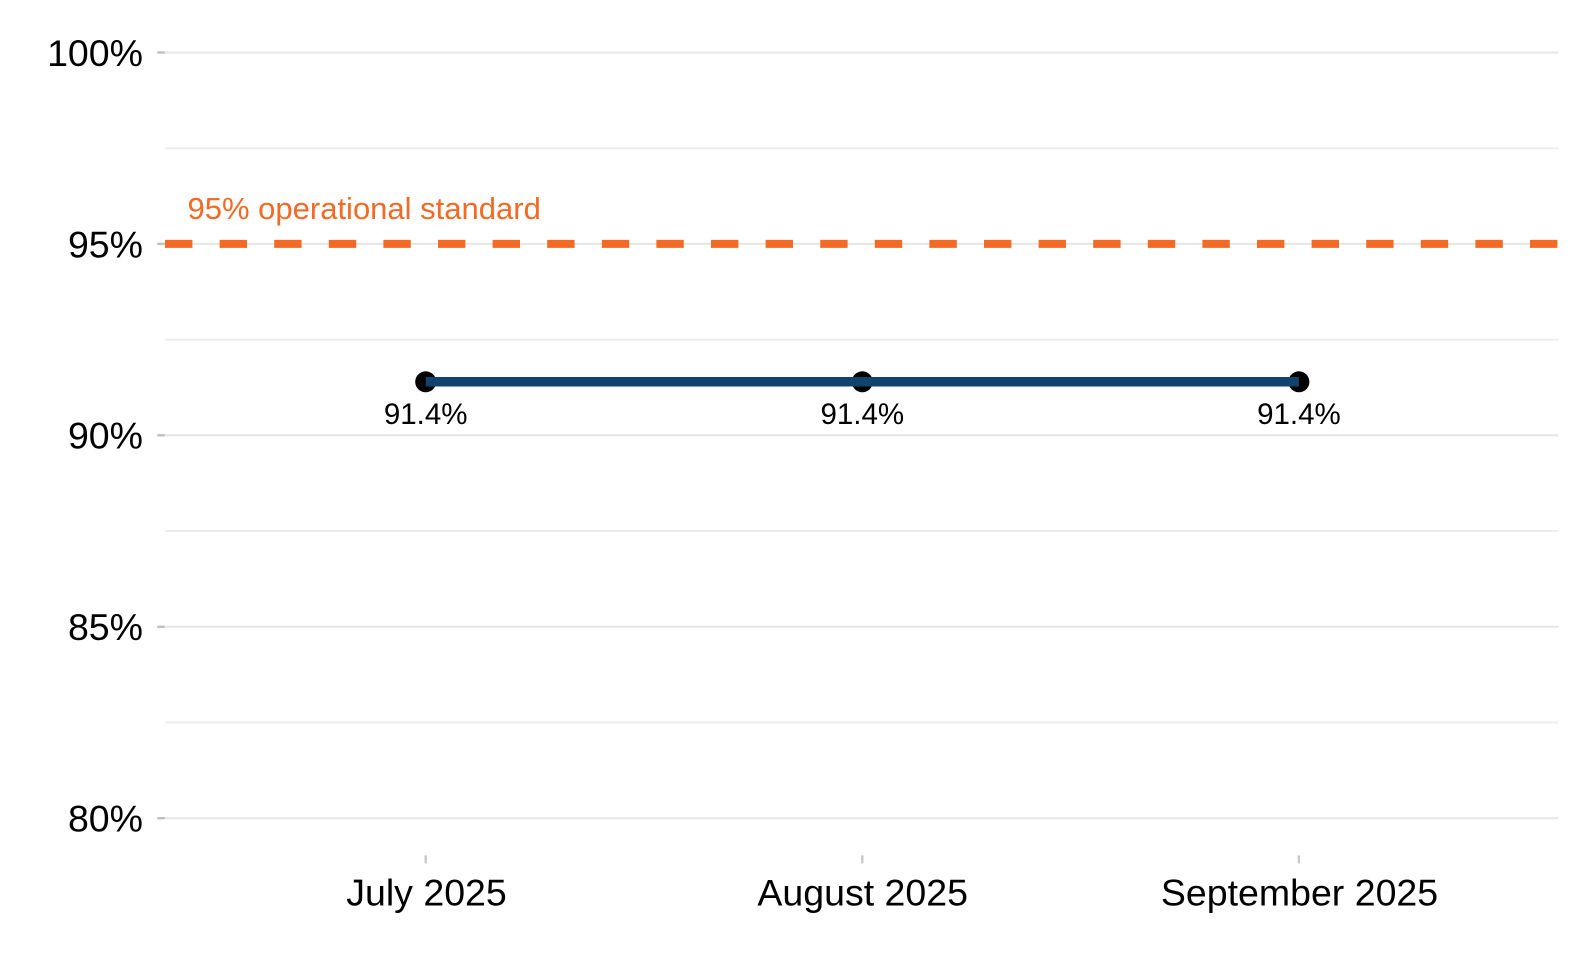 The height and width of the screenshot is (960, 1574). I want to click on svg-text: July 2025, so click(426, 892).